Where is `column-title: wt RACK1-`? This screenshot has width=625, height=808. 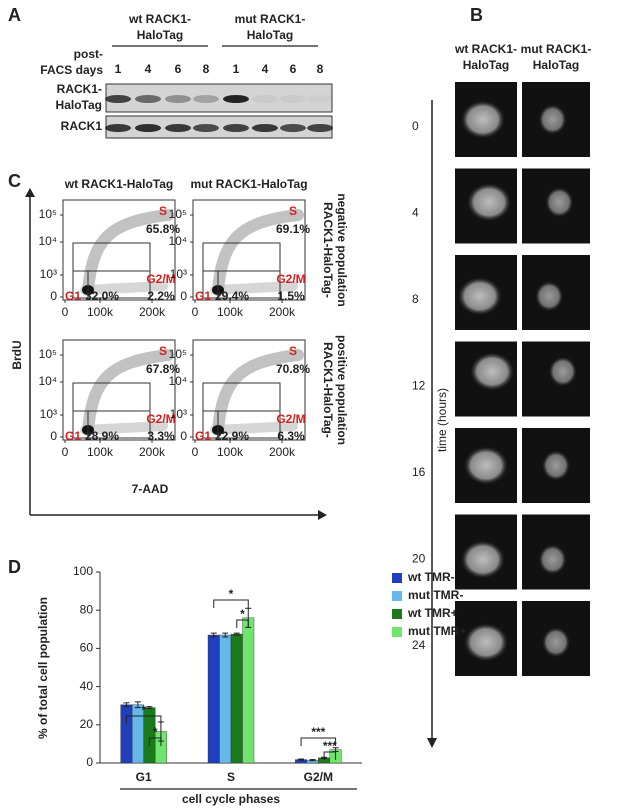
column-title: wt RACK1- is located at coordinates (159, 19).